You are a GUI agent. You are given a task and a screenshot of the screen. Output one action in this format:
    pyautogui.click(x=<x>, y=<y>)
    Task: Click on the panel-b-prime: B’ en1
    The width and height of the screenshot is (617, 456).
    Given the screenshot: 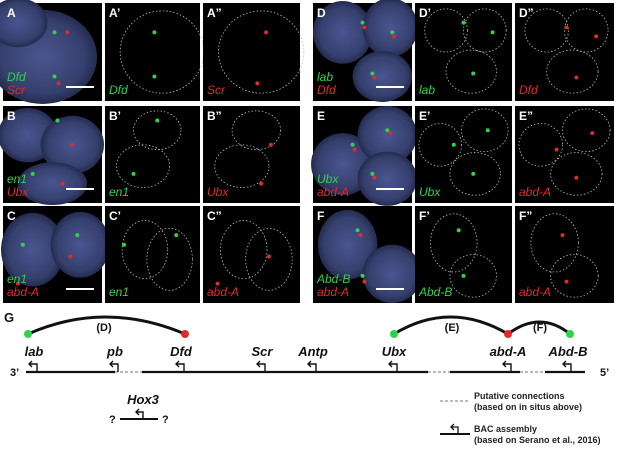 What is the action you would take?
    pyautogui.click(x=152, y=154)
    